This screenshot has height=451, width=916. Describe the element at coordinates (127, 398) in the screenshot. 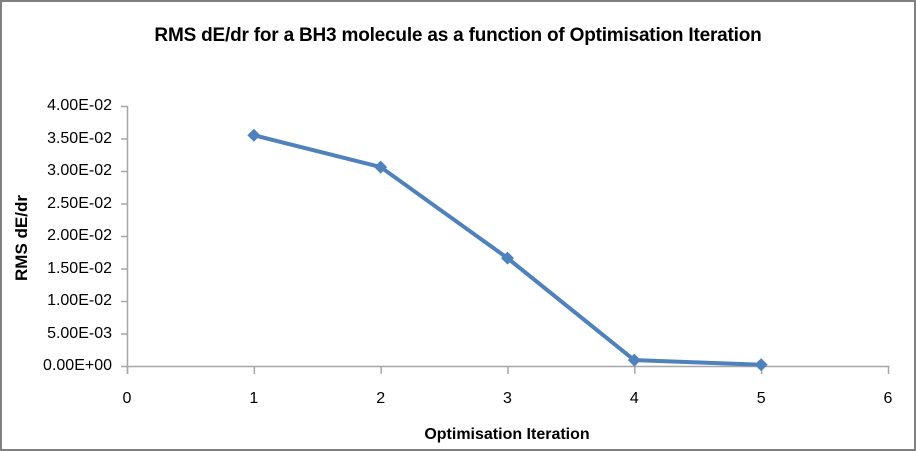

I see `x-tick-label: 0` at that location.